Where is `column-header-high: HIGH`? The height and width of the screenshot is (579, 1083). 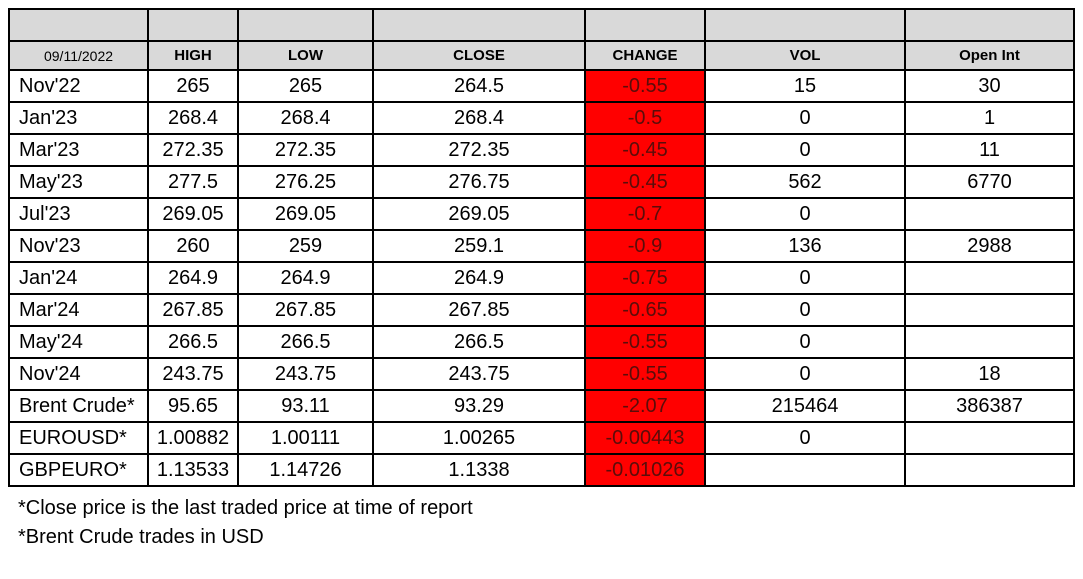
column-header-high: HIGH is located at coordinates (193, 55).